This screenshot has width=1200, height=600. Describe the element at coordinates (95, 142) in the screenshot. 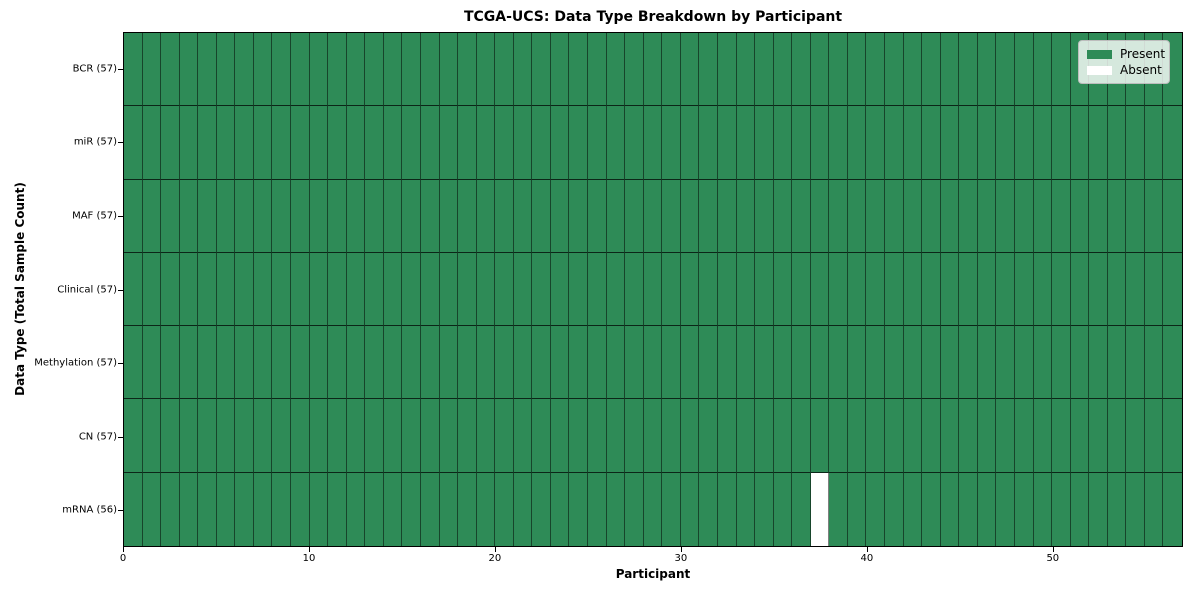

I see `y-tick-label-miR: miR (57)` at that location.